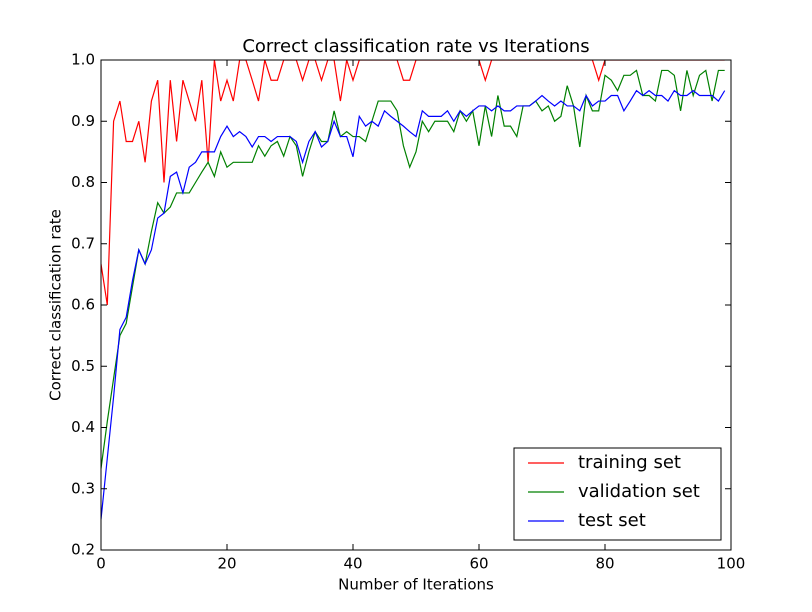 The image size is (812, 612). What do you see at coordinates (83, 366) in the screenshot?
I see `y-tick-label: 0.5` at bounding box center [83, 366].